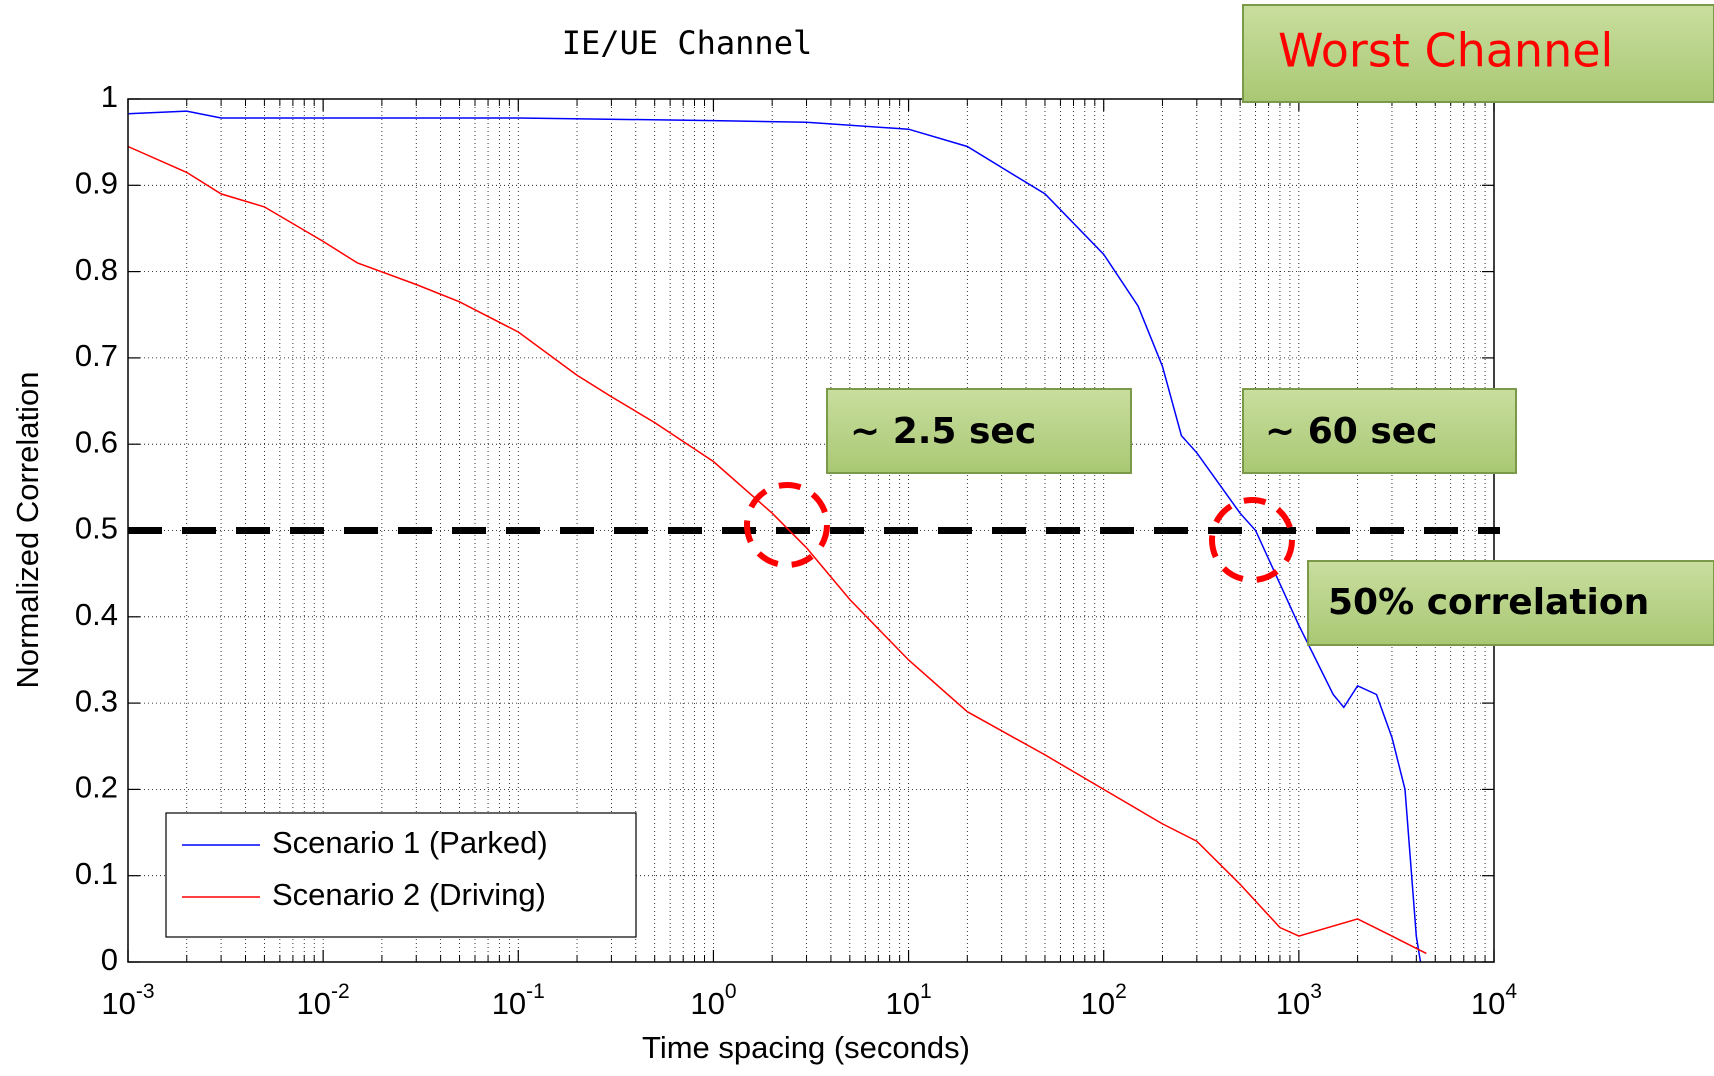 Image resolution: width=1714 pixels, height=1076 pixels. I want to click on x-tick-label: 10⁰, so click(713, 1001).